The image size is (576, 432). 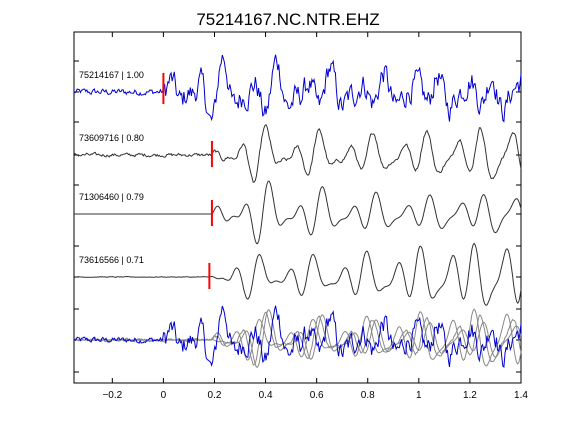 What do you see at coordinates (287, 19) in the screenshot?
I see `chart-title: 75214167.NC.NTR.EHZ` at bounding box center [287, 19].